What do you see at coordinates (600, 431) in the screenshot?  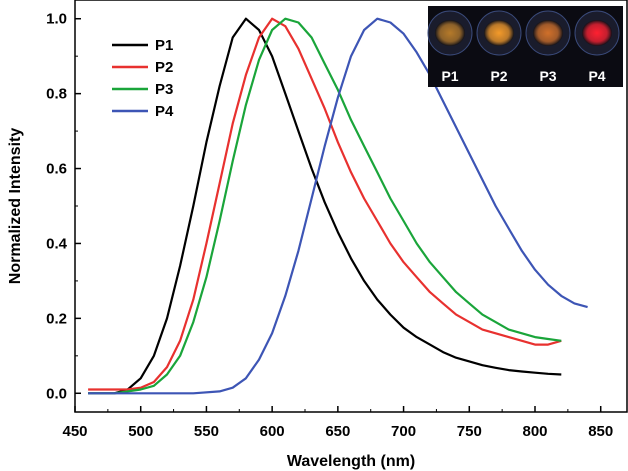 I see `x-tick-label: 850` at bounding box center [600, 431].